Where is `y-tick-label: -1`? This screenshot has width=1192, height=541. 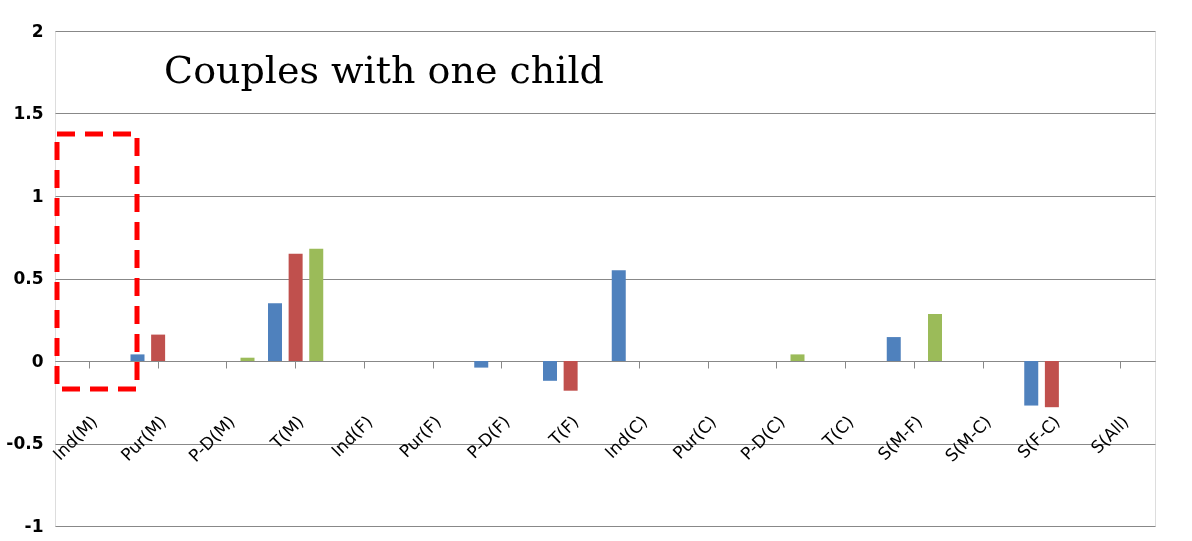 y-tick-label: -1 is located at coordinates (34, 525).